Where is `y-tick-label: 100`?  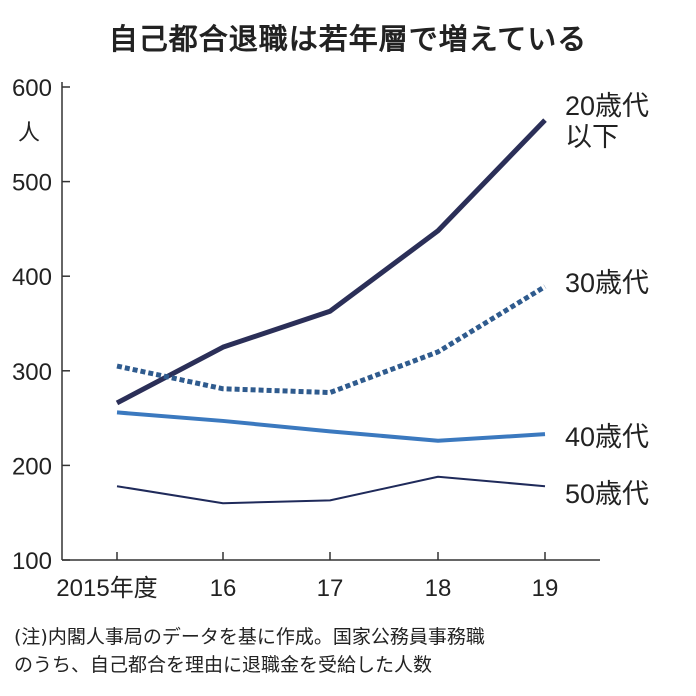 y-tick-label: 100 is located at coordinates (32, 561).